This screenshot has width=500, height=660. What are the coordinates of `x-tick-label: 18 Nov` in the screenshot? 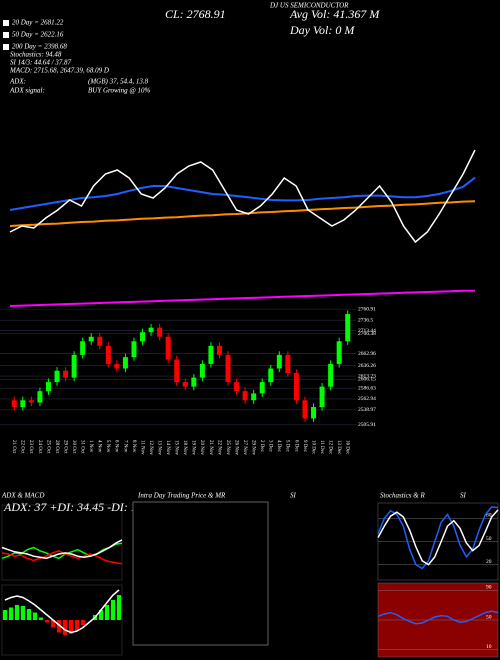 It's located at (184, 447).